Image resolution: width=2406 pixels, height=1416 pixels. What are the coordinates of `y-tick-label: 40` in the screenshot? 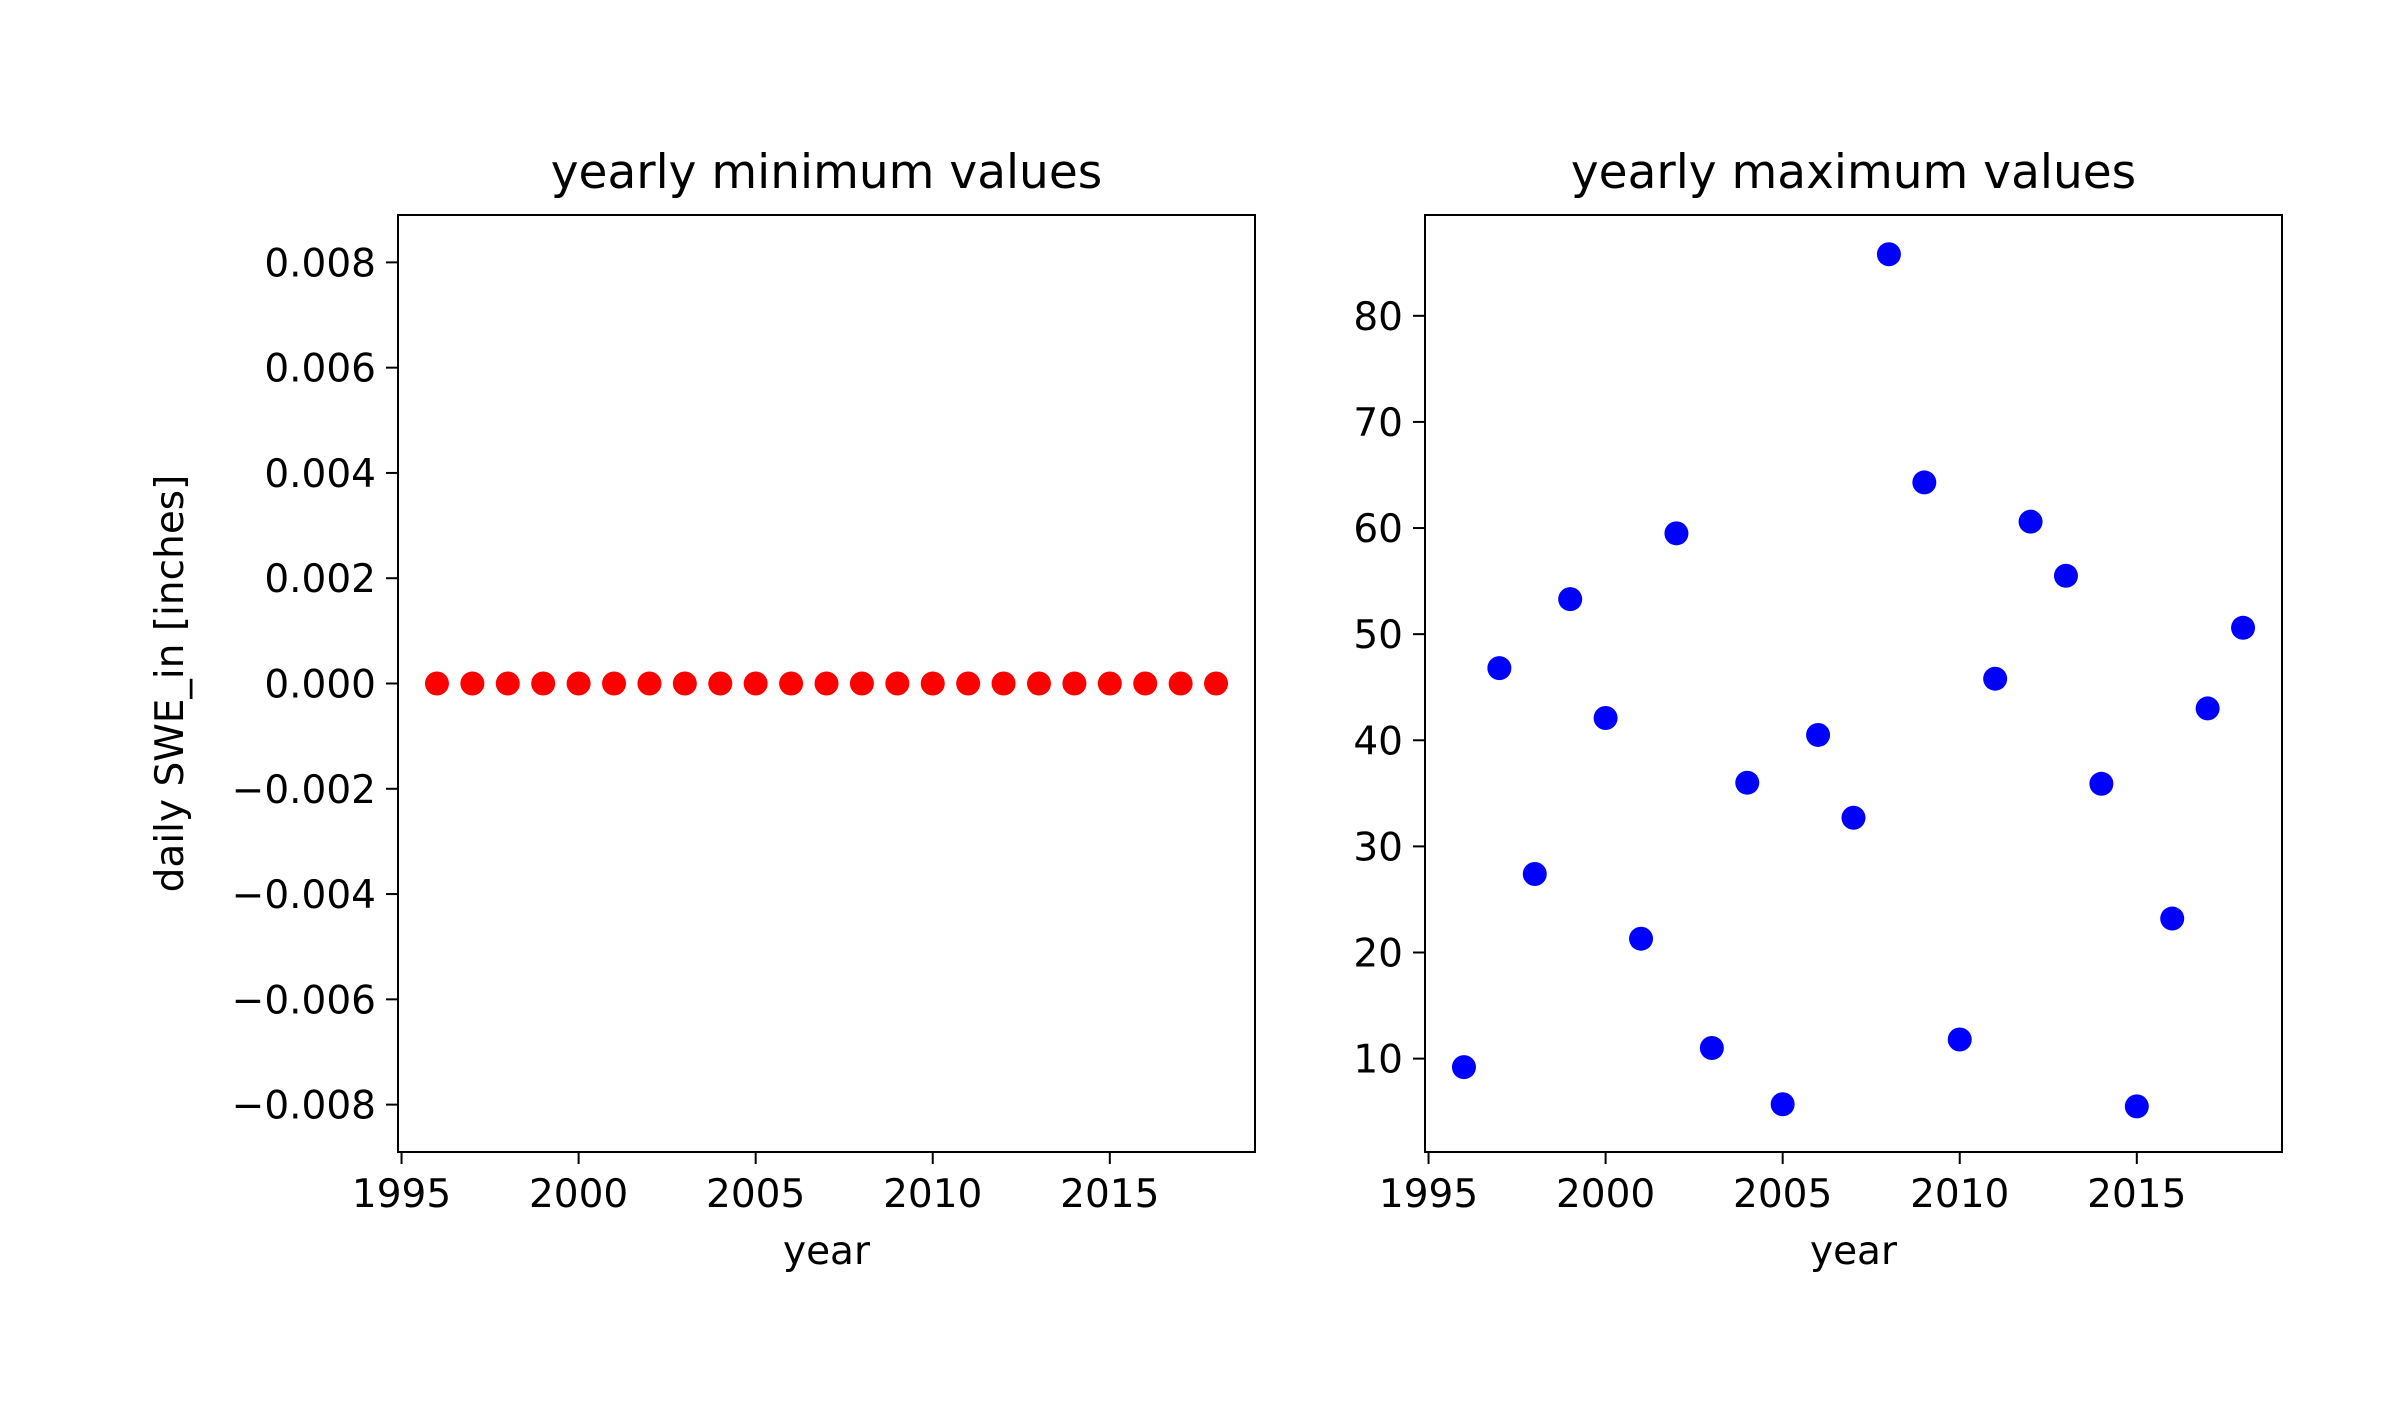 It's located at (1378, 741).